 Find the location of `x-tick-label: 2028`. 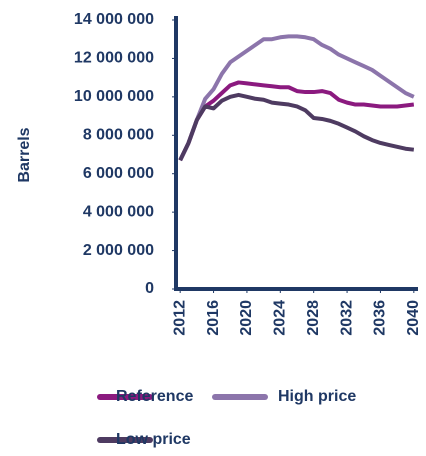

x-tick-label: 2028 is located at coordinates (313, 318).